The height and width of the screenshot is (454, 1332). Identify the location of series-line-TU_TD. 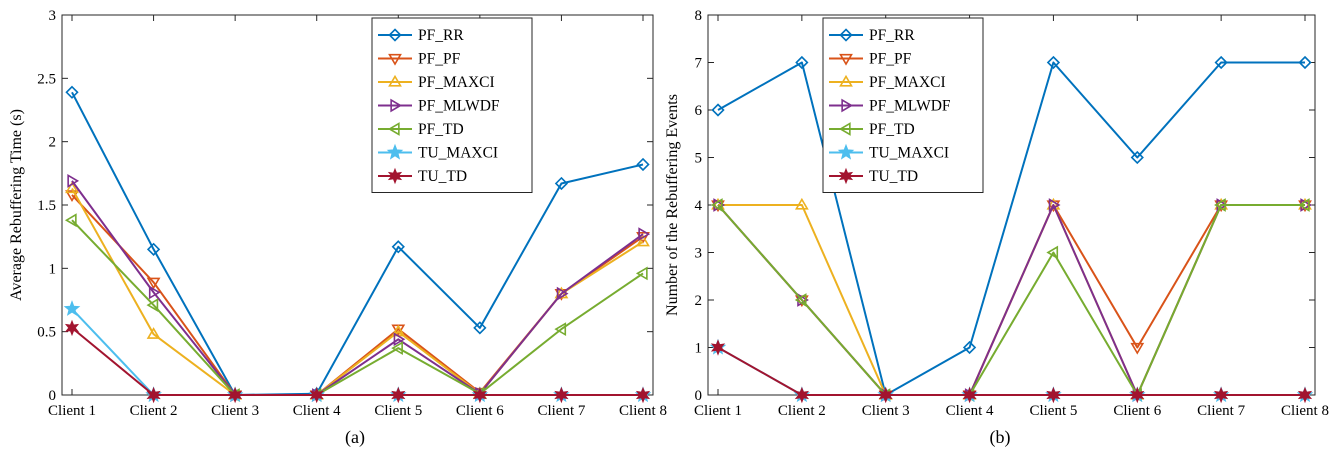
(357, 361).